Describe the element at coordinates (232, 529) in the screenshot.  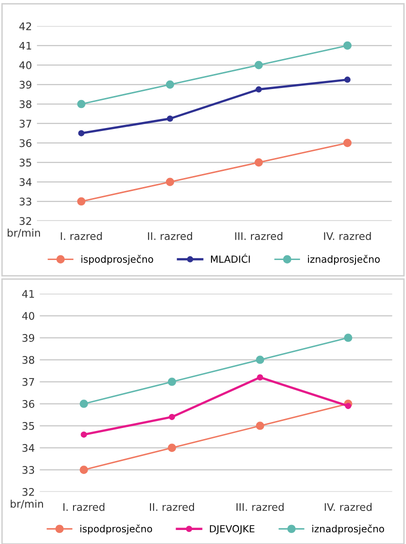
I see `legend-label: DJEVOJKE` at that location.